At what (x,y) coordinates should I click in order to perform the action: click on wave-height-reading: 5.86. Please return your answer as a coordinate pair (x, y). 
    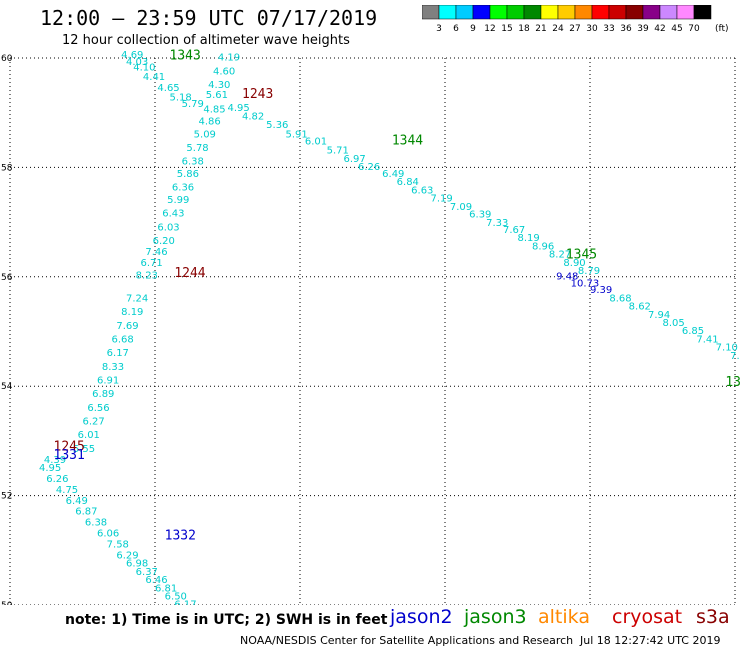
    Looking at the image, I should click on (188, 174).